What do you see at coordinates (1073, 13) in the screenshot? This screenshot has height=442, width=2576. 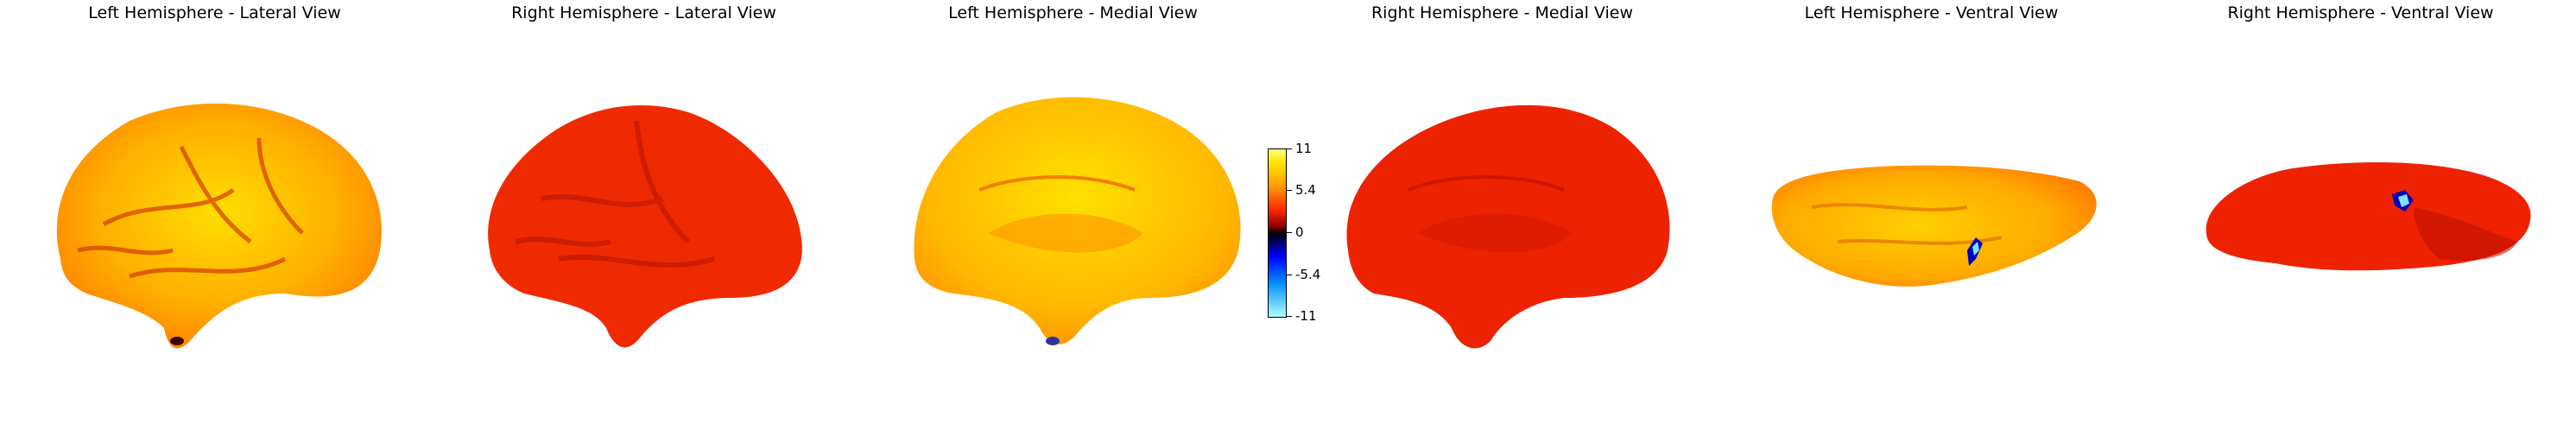 I see `panel-title: Left Hemisphere - Medial View` at bounding box center [1073, 13].